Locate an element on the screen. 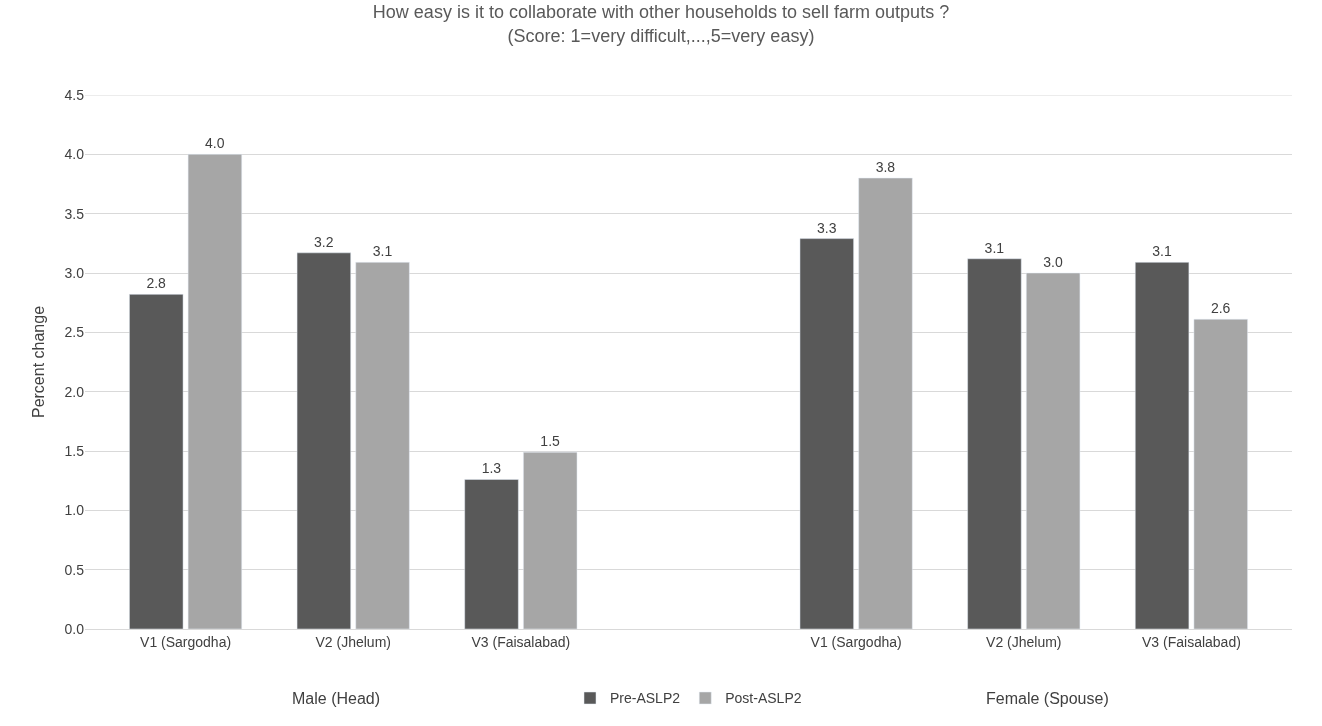  data-label: 2.6 is located at coordinates (1220, 308).